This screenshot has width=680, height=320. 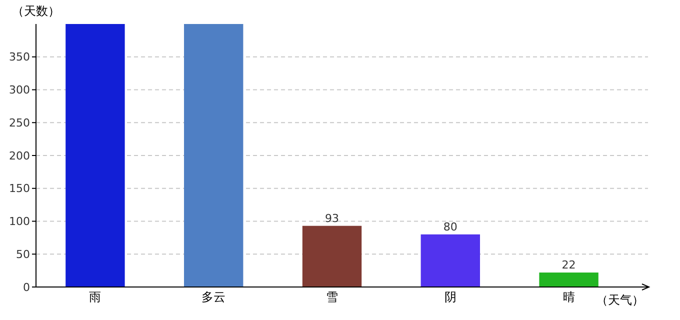 I want to click on y-tick-label: 100, so click(x=19, y=221).